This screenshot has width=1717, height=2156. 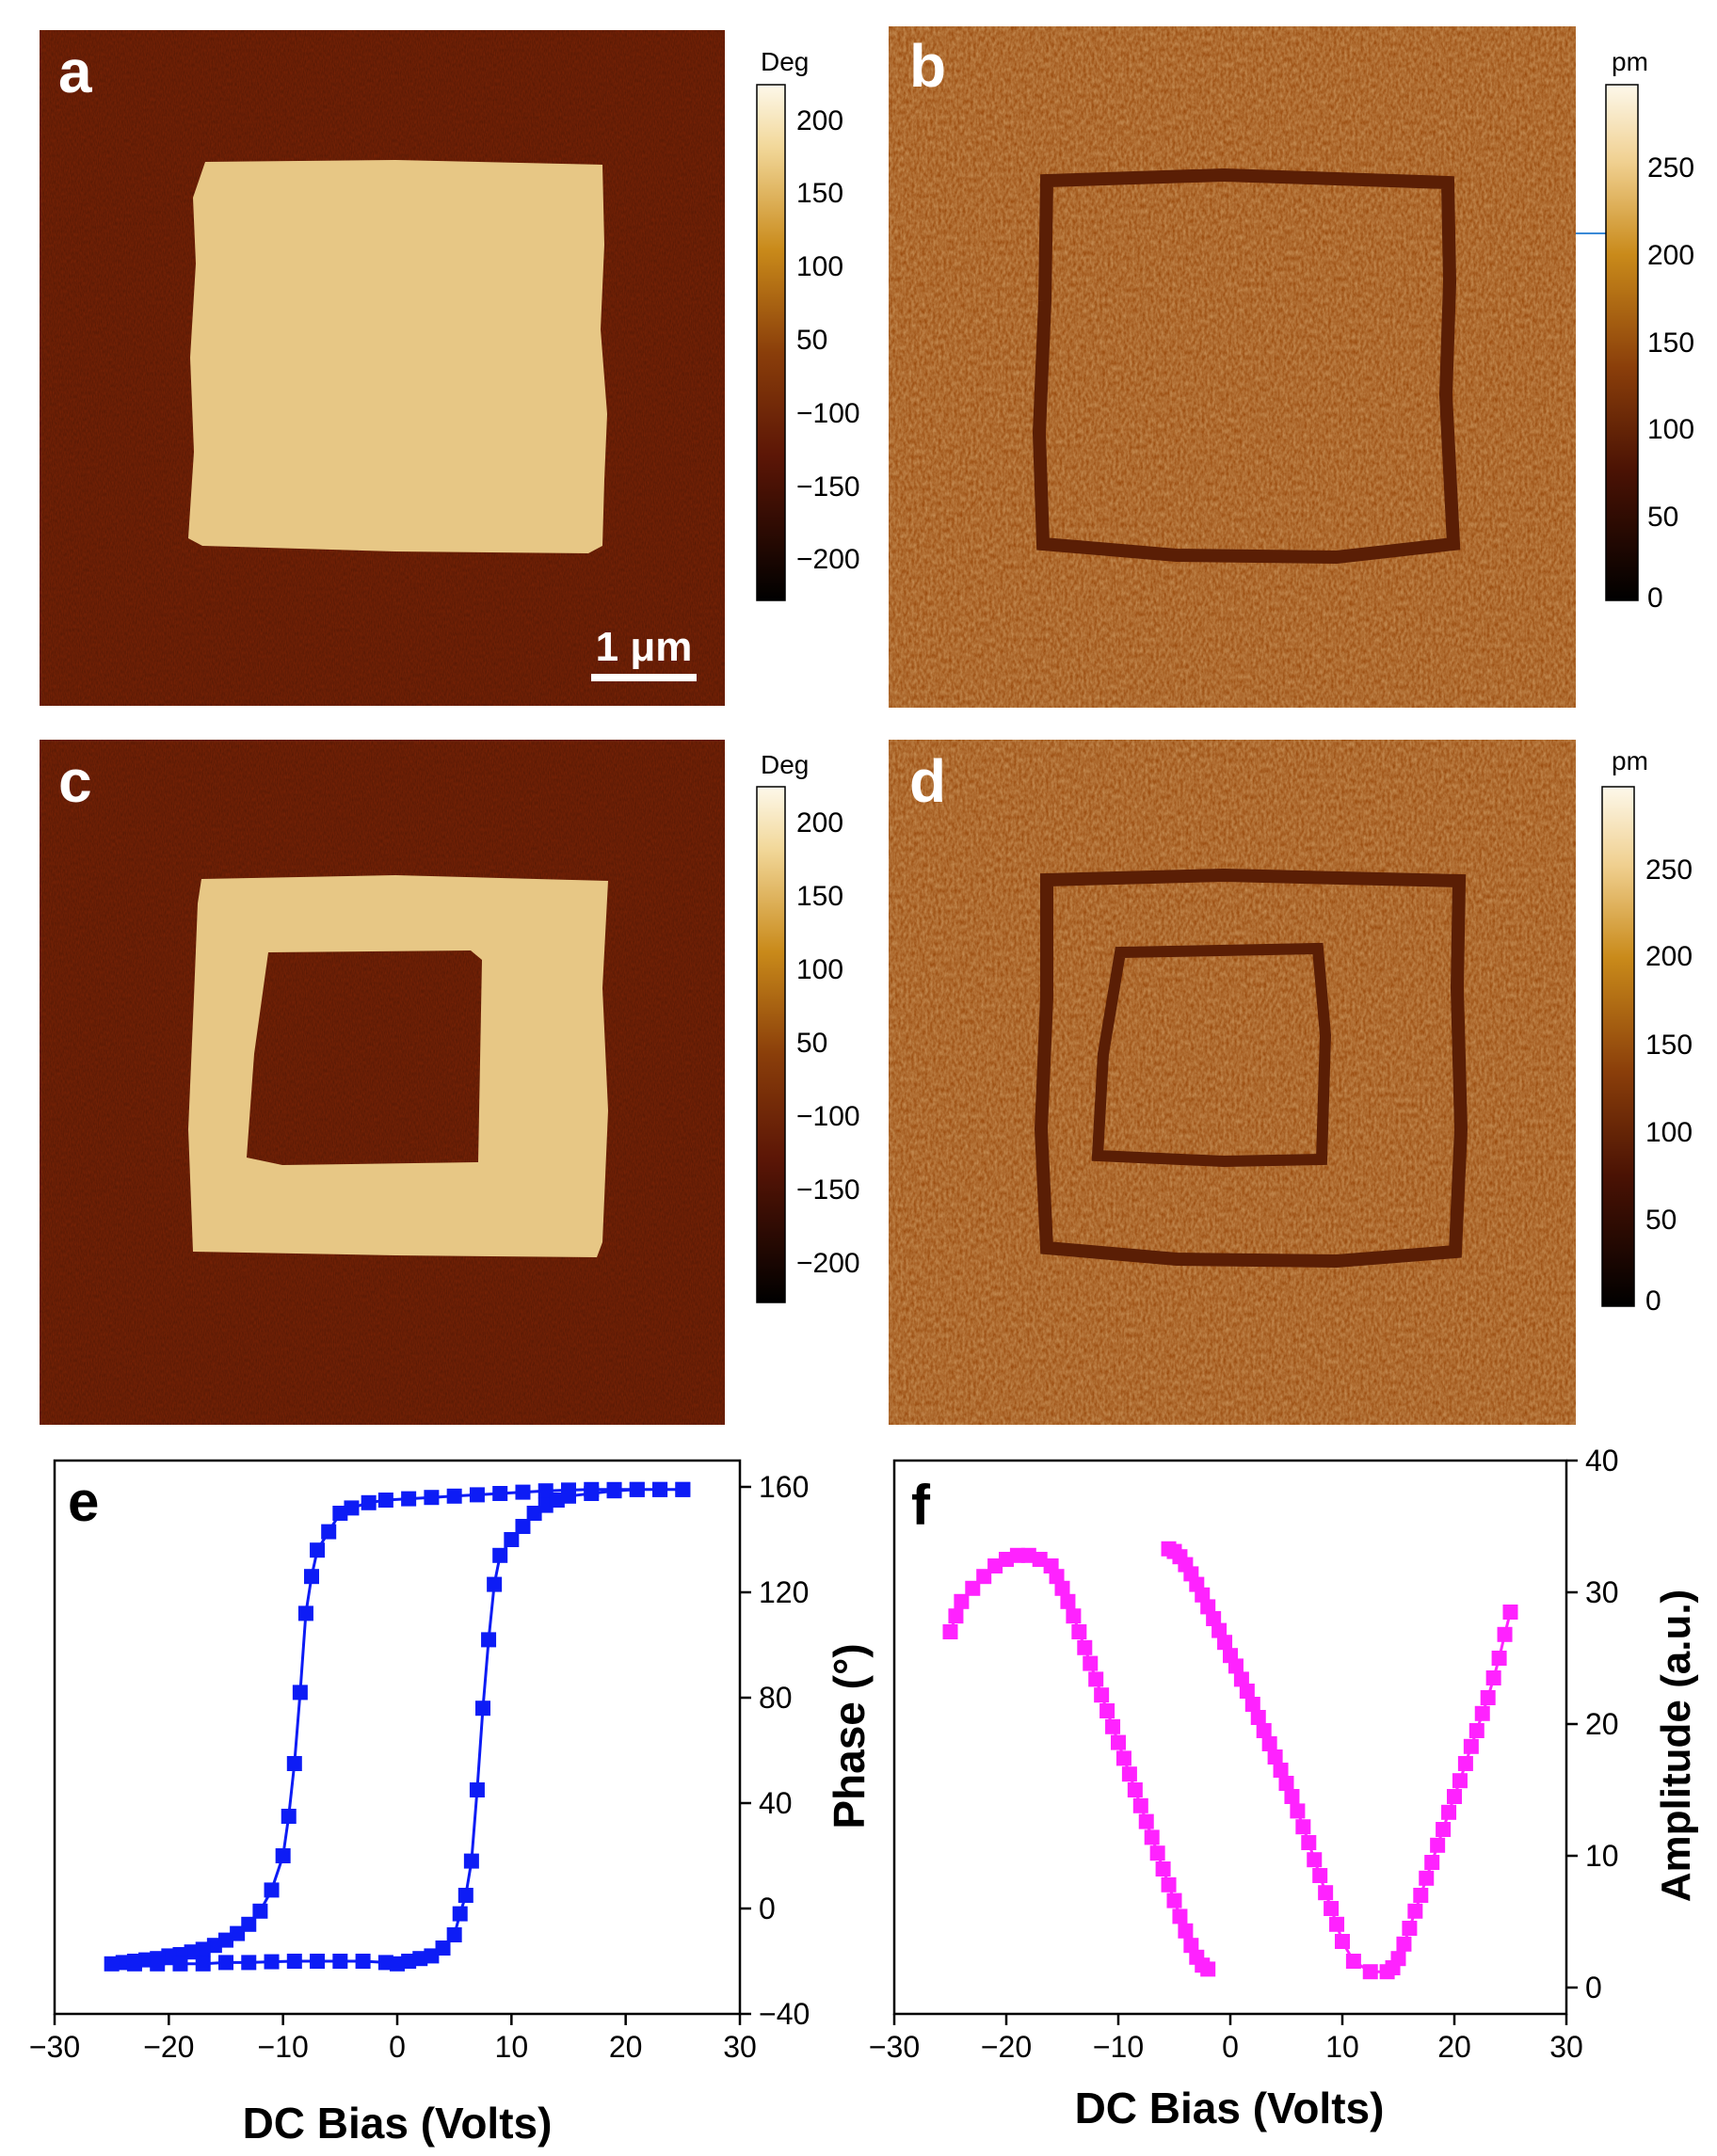 I want to click on panel-d-noise, so click(x=1232, y=1082).